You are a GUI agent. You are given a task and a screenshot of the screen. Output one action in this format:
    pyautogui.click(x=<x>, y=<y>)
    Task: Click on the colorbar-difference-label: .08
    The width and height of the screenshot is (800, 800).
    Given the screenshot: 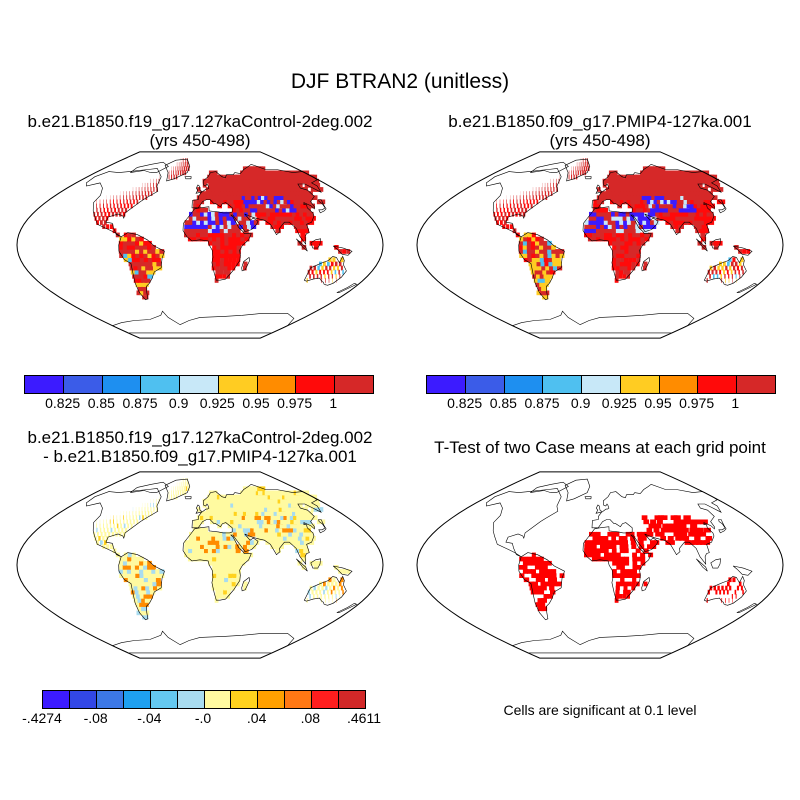 What is the action you would take?
    pyautogui.click(x=310, y=718)
    